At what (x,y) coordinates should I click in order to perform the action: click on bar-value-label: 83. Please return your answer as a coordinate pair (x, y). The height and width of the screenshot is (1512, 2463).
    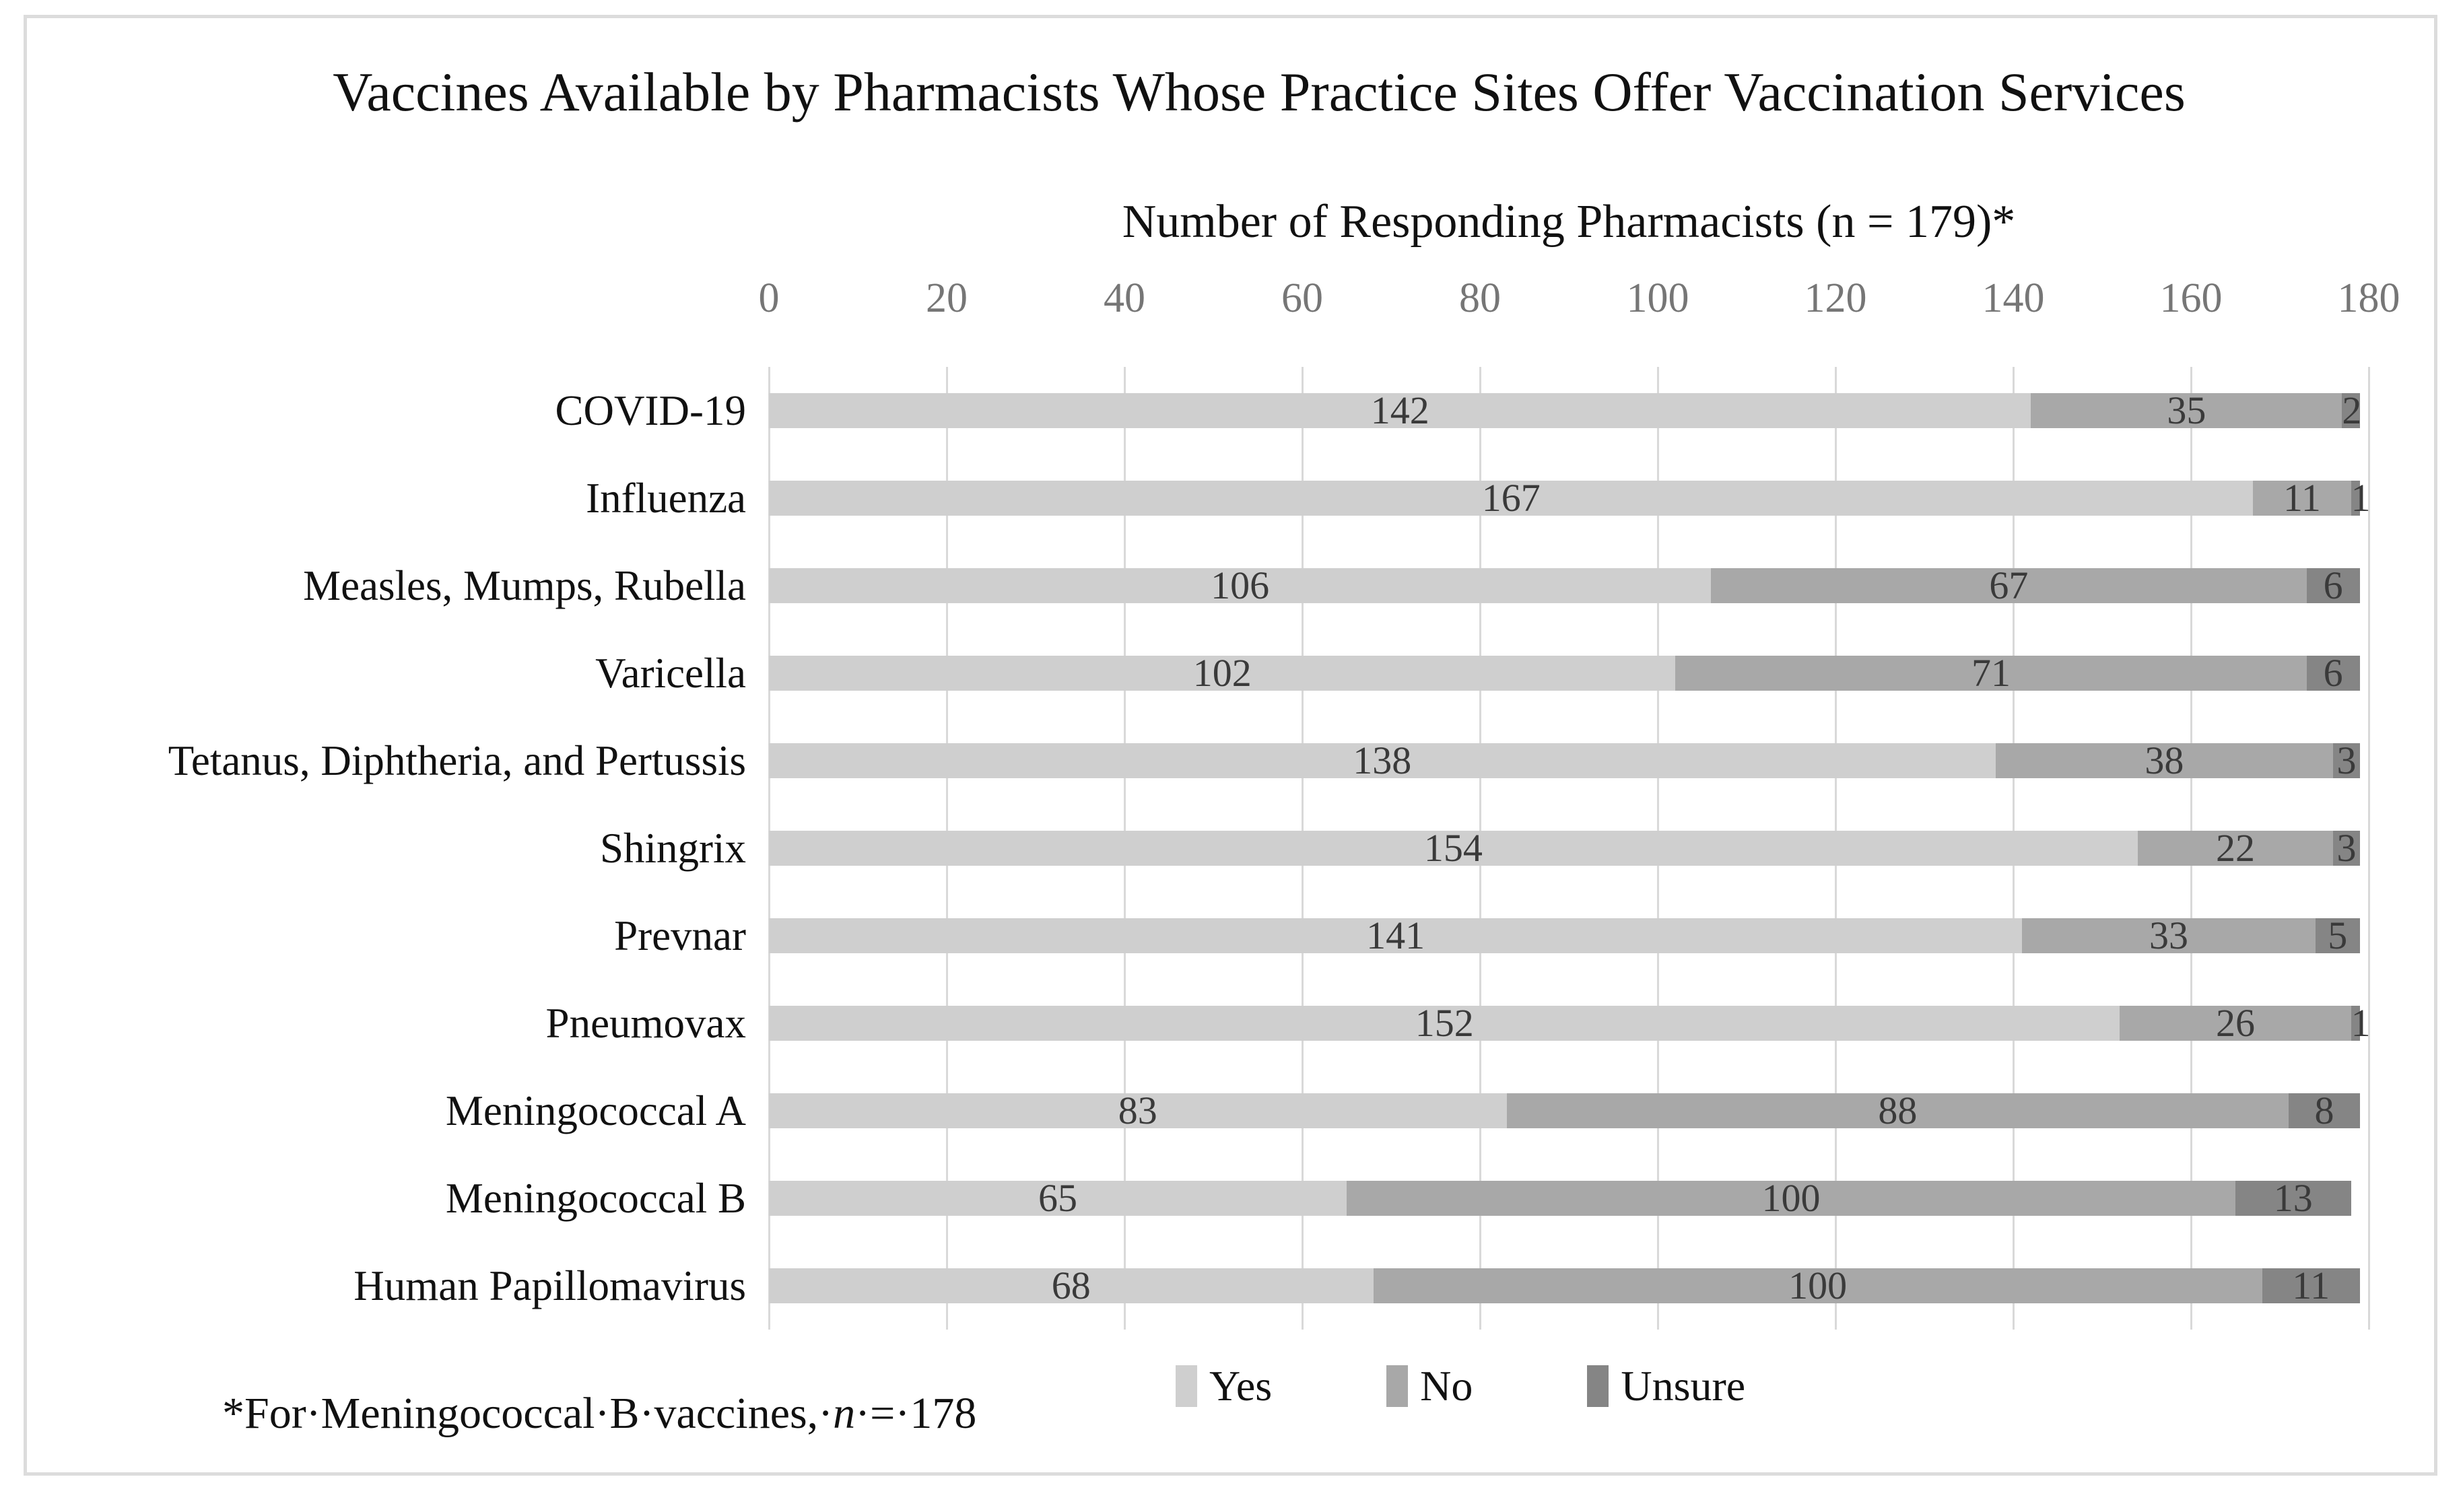
    Looking at the image, I should click on (1137, 1110).